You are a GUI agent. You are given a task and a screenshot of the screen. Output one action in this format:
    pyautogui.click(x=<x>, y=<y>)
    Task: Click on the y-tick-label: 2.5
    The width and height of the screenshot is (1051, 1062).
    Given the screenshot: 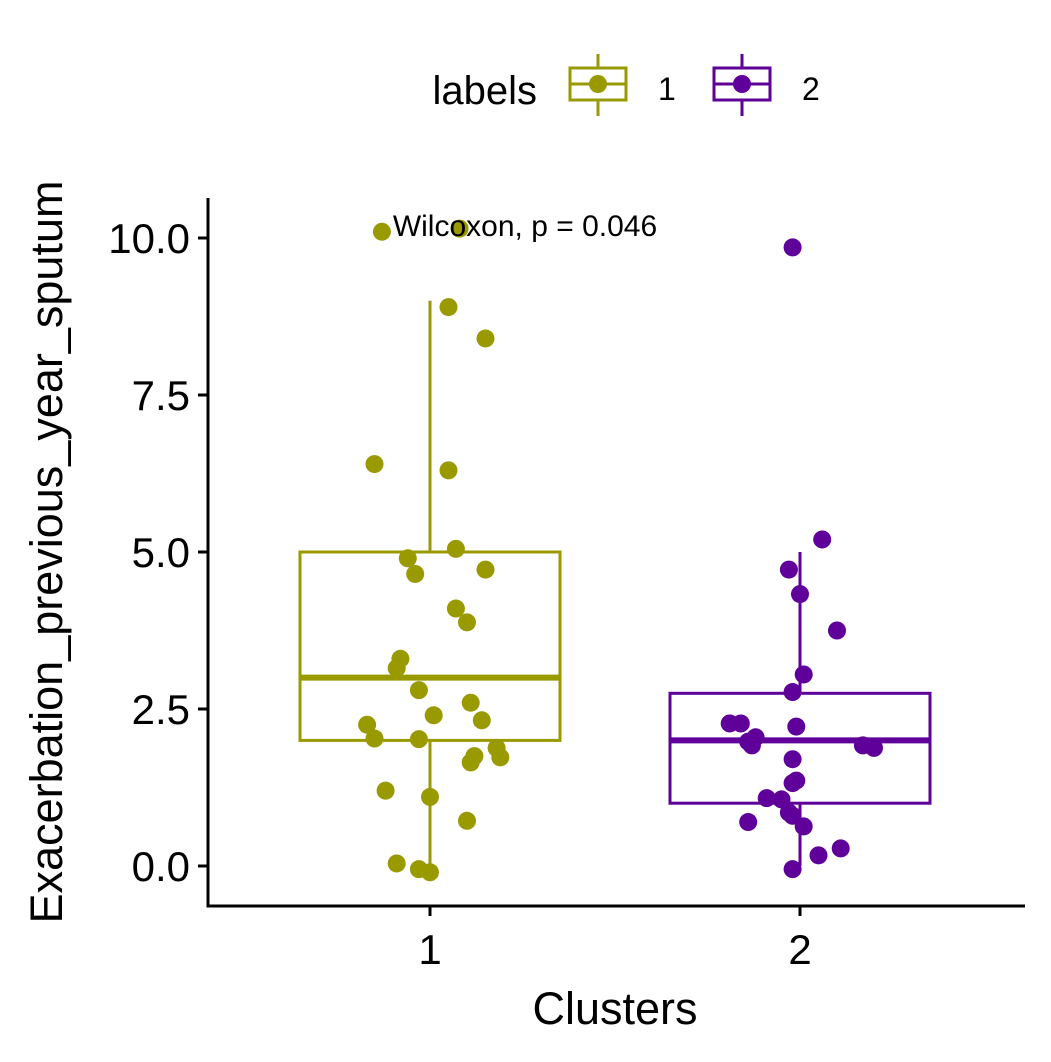 What is the action you would take?
    pyautogui.click(x=161, y=709)
    